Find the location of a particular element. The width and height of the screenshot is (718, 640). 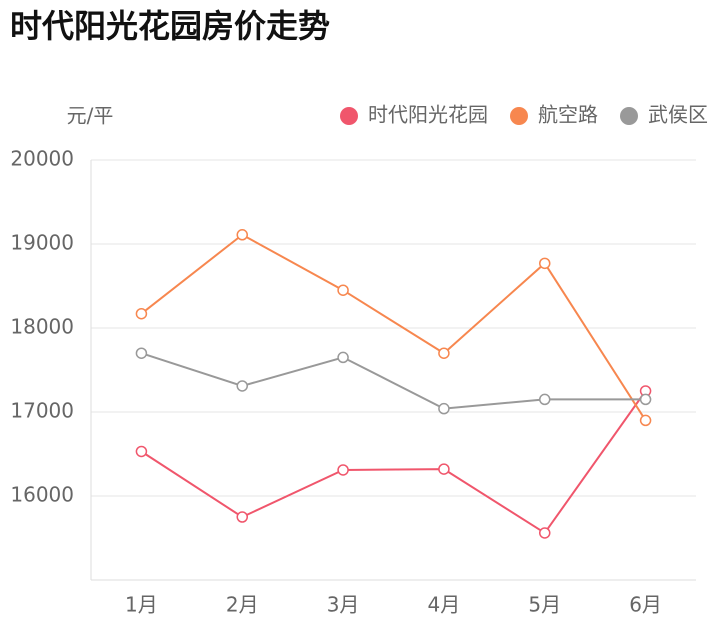

legend-label: 时代阳光花园 is located at coordinates (428, 115).